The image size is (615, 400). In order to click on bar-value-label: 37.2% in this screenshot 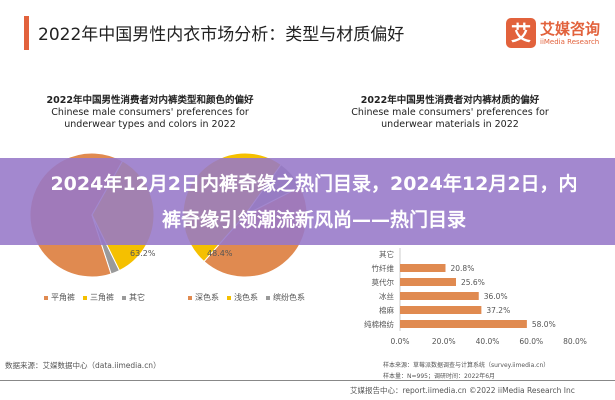, I will do `click(498, 310)`.